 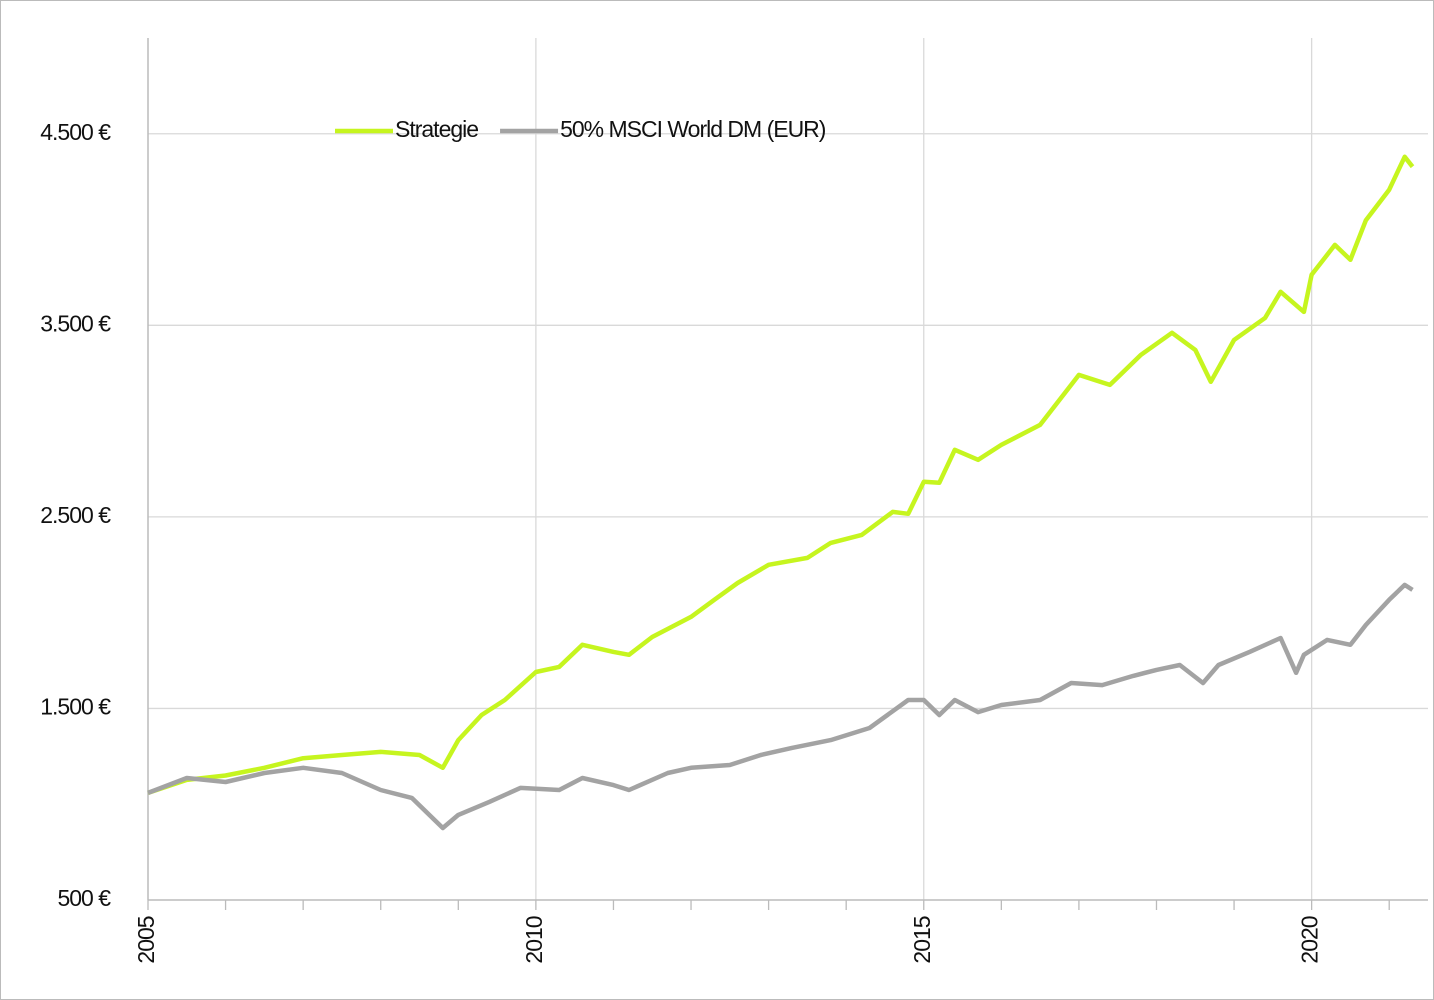 What do you see at coordinates (436, 129) in the screenshot?
I see `legend-label: Strategie` at bounding box center [436, 129].